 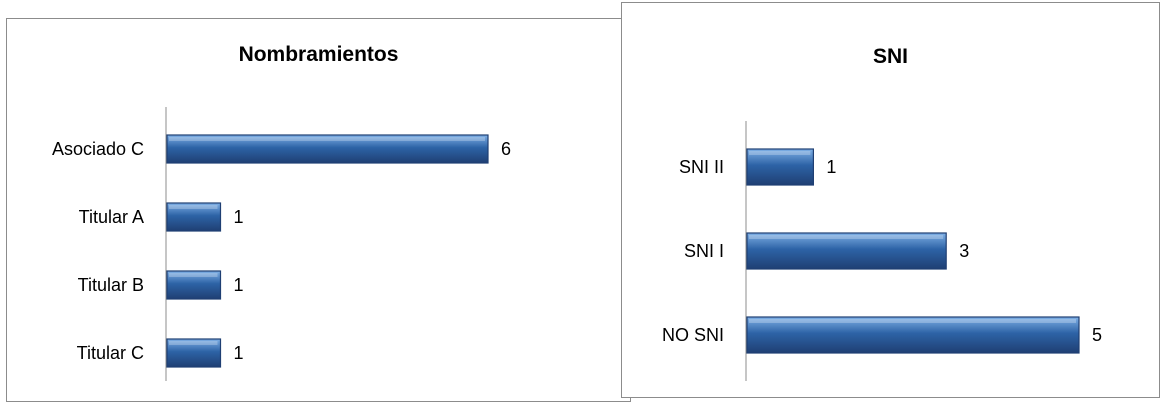 I want to click on category-label: Asociado C, so click(x=98, y=149).